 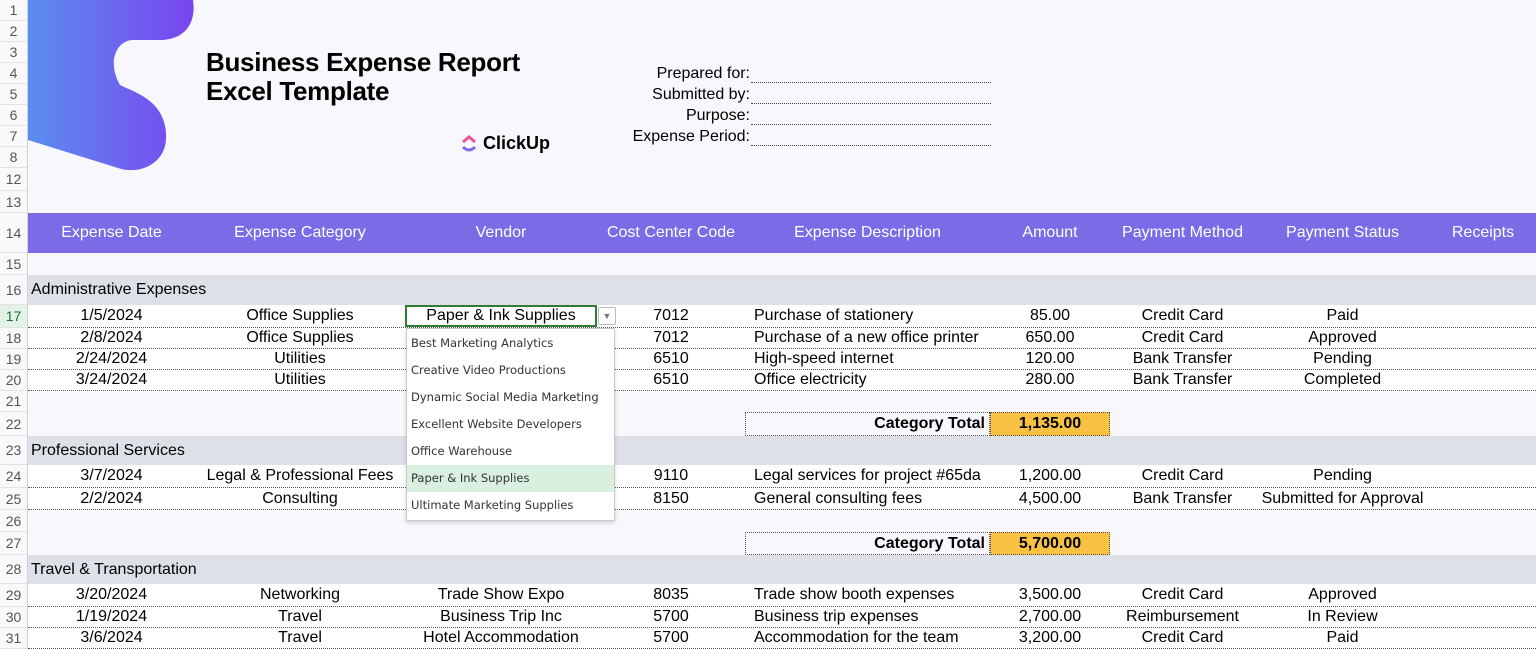 I want to click on cell-amount: 3,500.00, so click(x=1050, y=594).